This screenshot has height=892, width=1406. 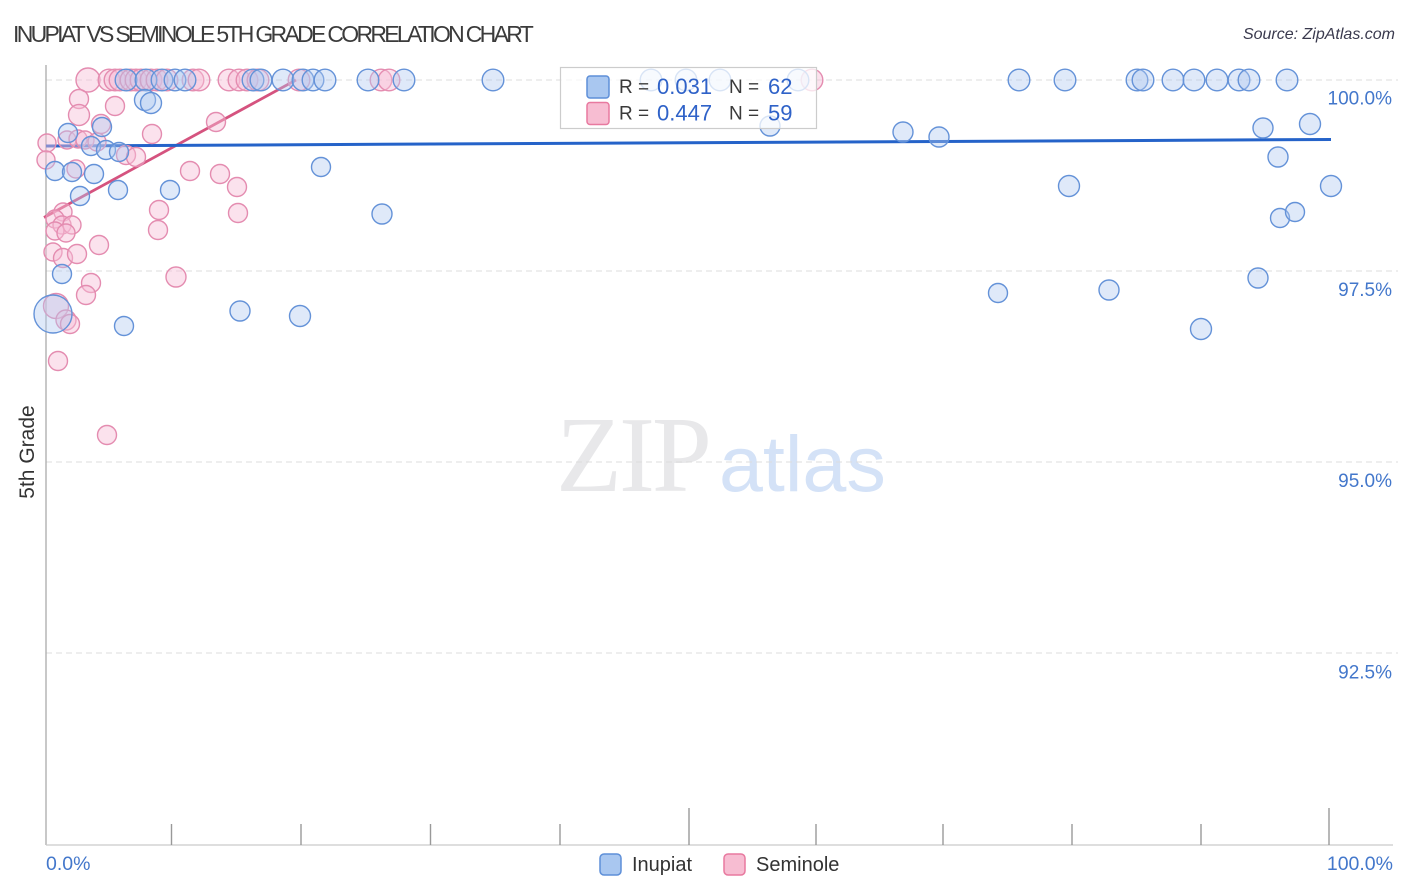 I want to click on svg-text: Source: ZipAtlas.com, so click(x=1319, y=34).